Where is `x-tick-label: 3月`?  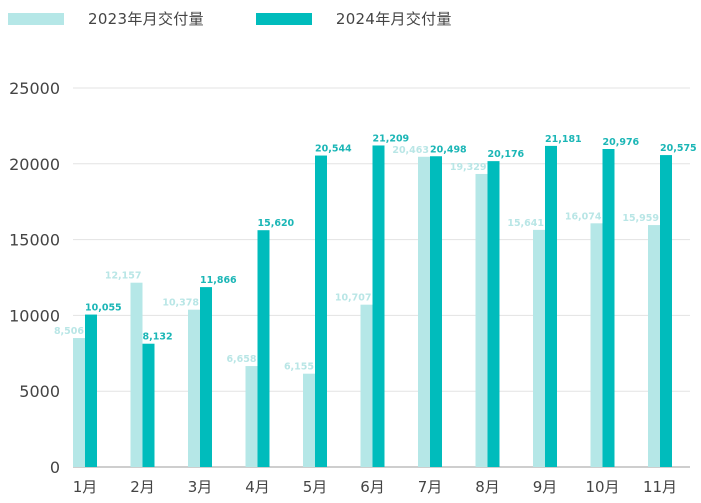
x-tick-label: 3月 is located at coordinates (200, 487).